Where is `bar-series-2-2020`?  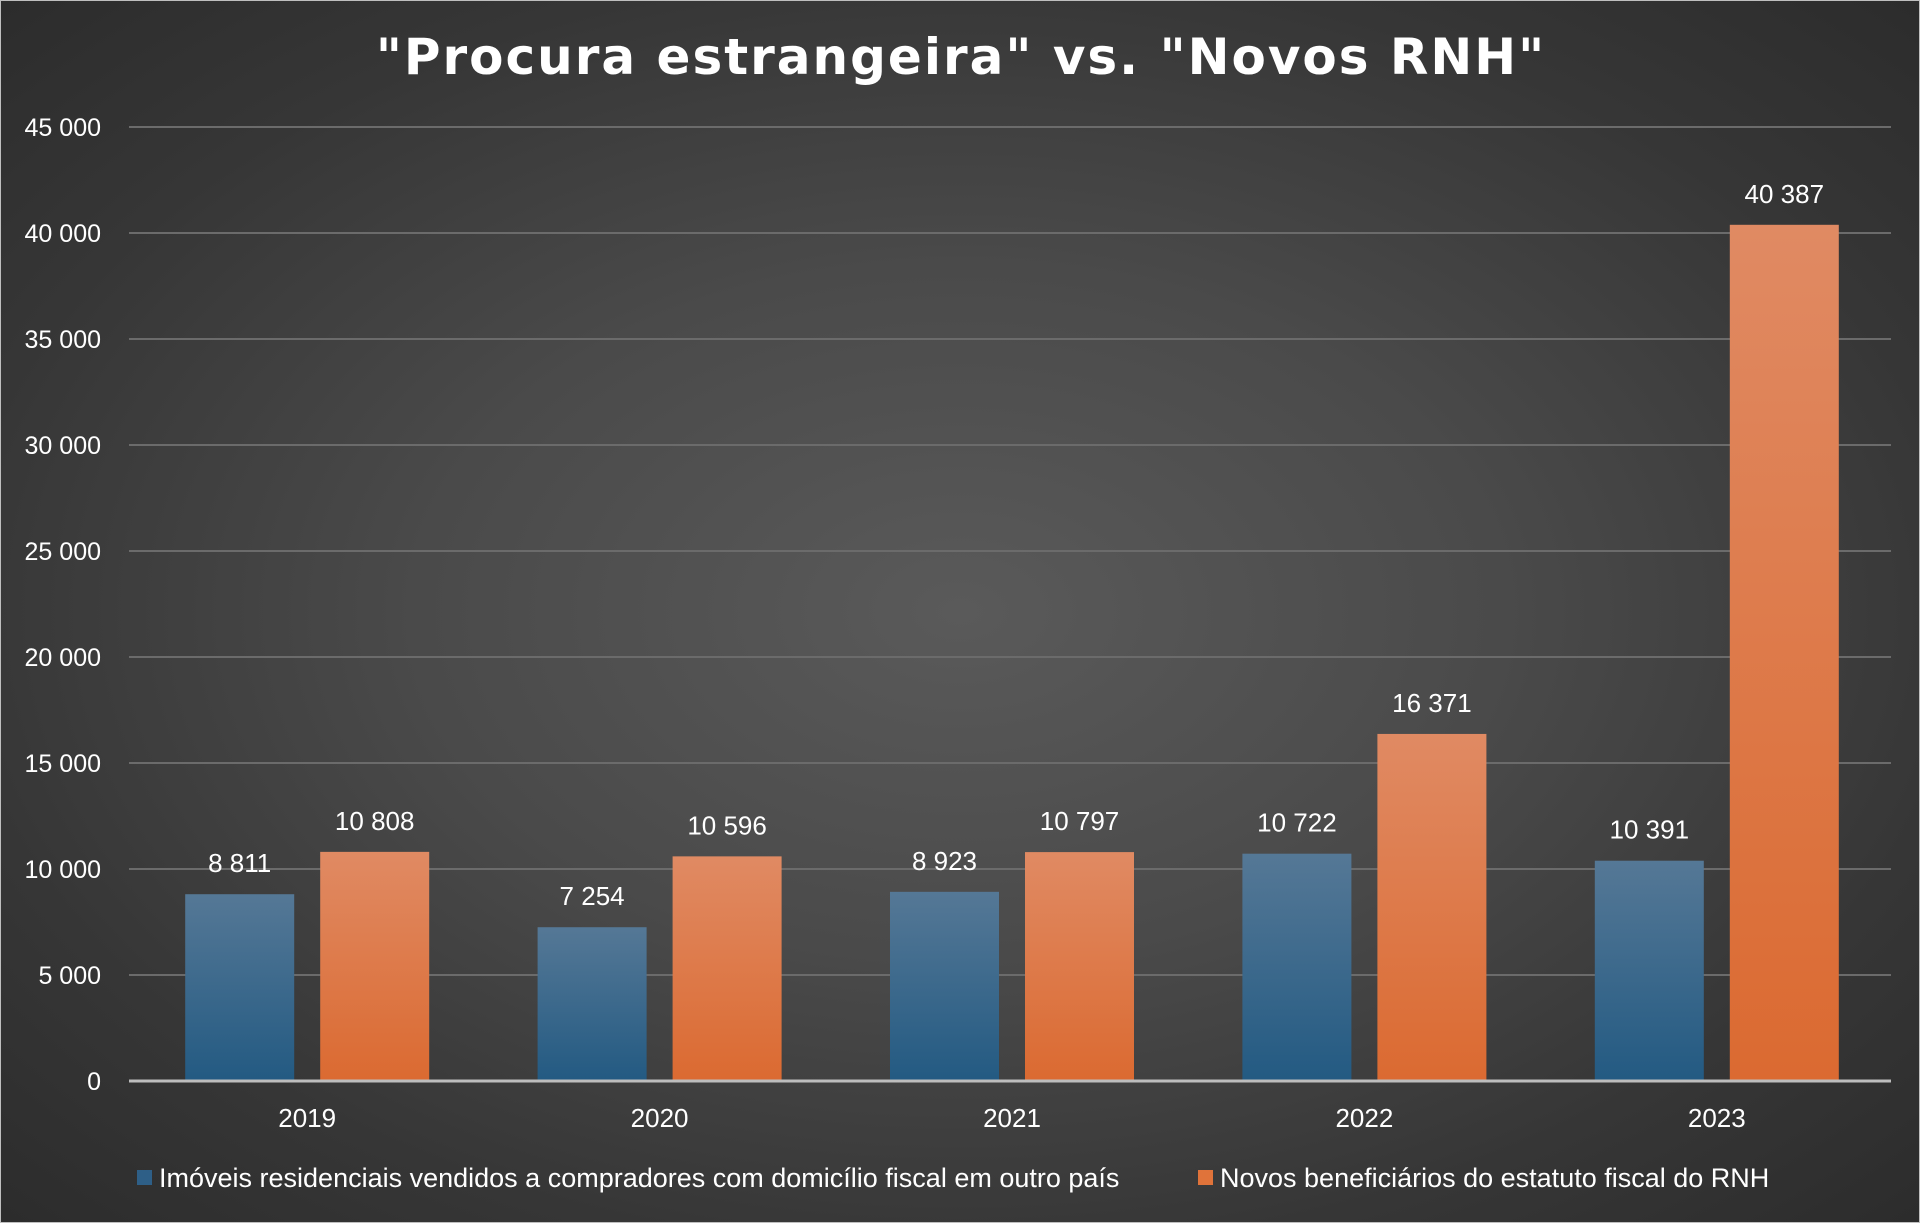
bar-series-2-2020 is located at coordinates (727, 968).